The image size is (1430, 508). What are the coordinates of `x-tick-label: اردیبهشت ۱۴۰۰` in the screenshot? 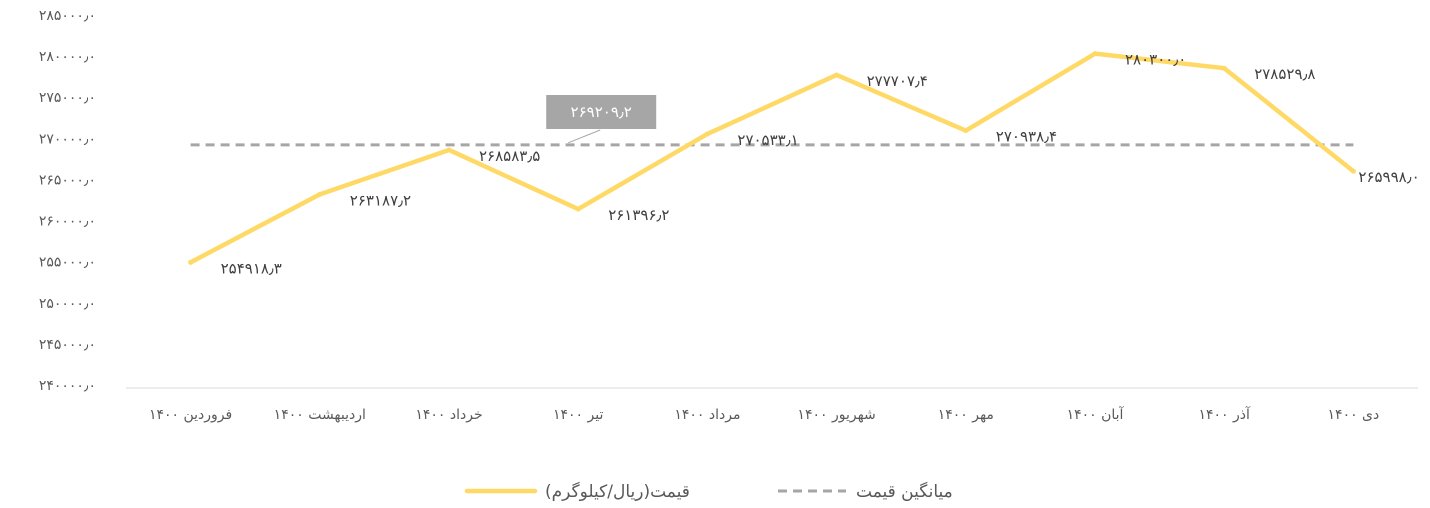 It's located at (320, 415).